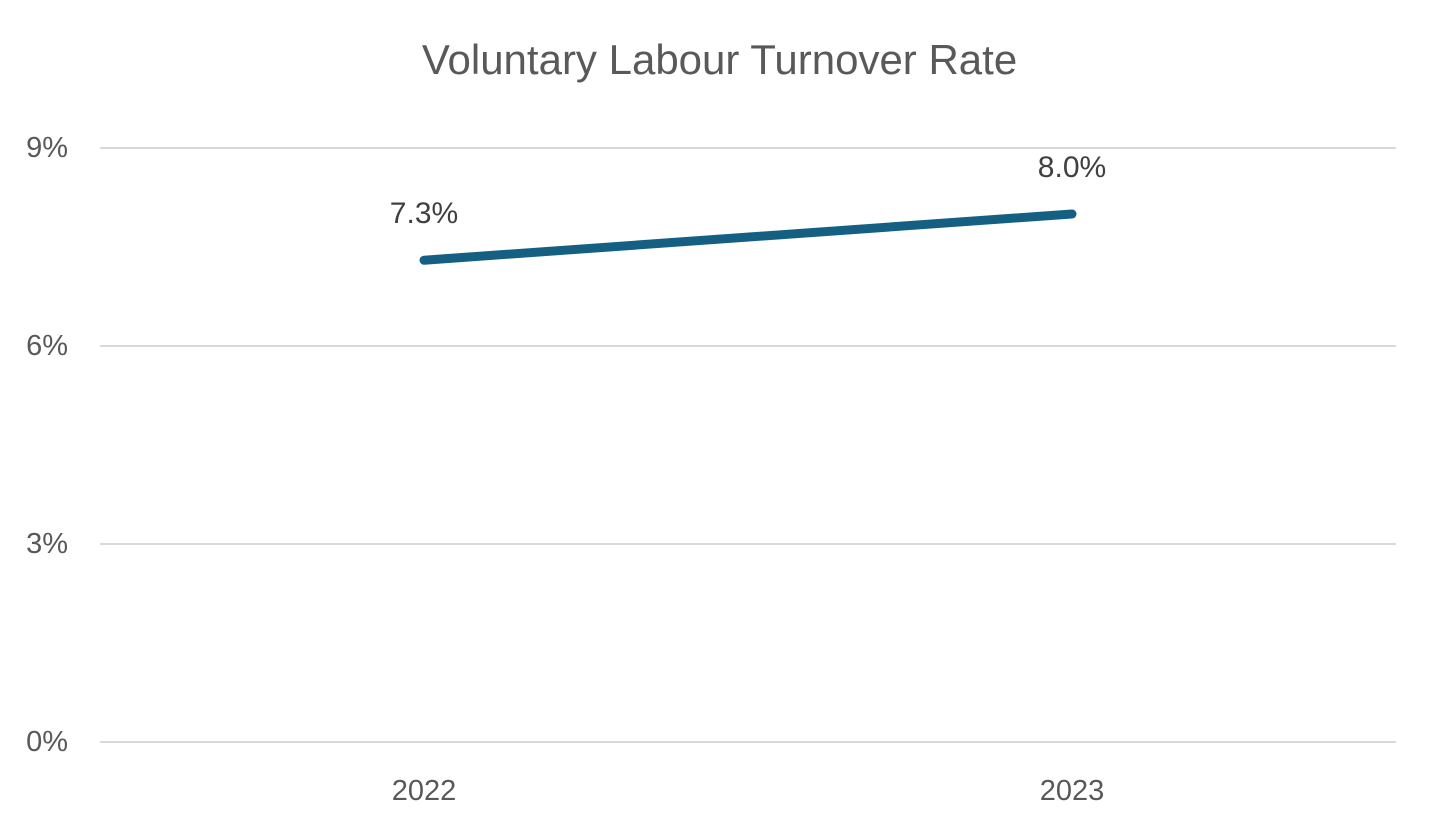 This screenshot has width=1439, height=835. I want to click on y-axis-tick-label: 0%, so click(47, 742).